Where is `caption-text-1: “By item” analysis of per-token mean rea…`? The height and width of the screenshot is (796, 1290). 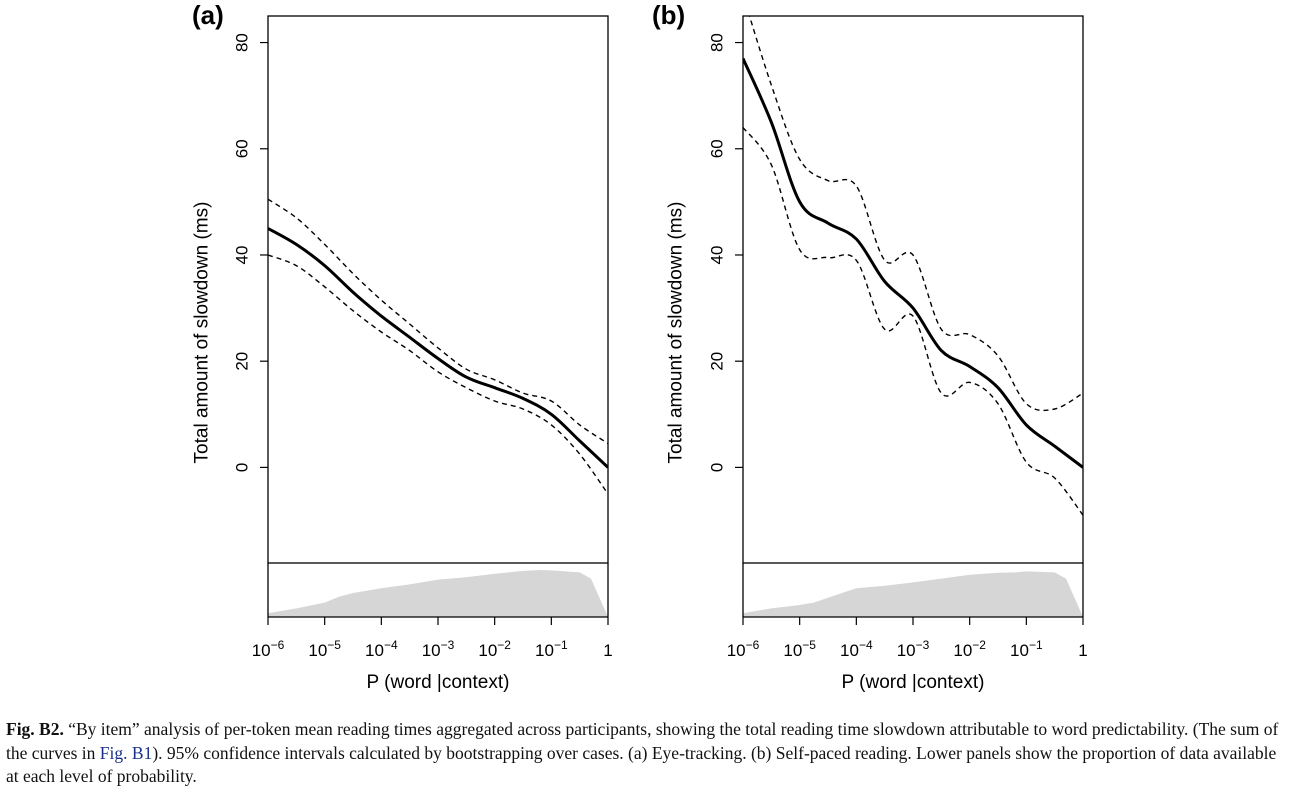
caption-text-1: “By item” analysis of per-token mean rea… is located at coordinates (642, 741).